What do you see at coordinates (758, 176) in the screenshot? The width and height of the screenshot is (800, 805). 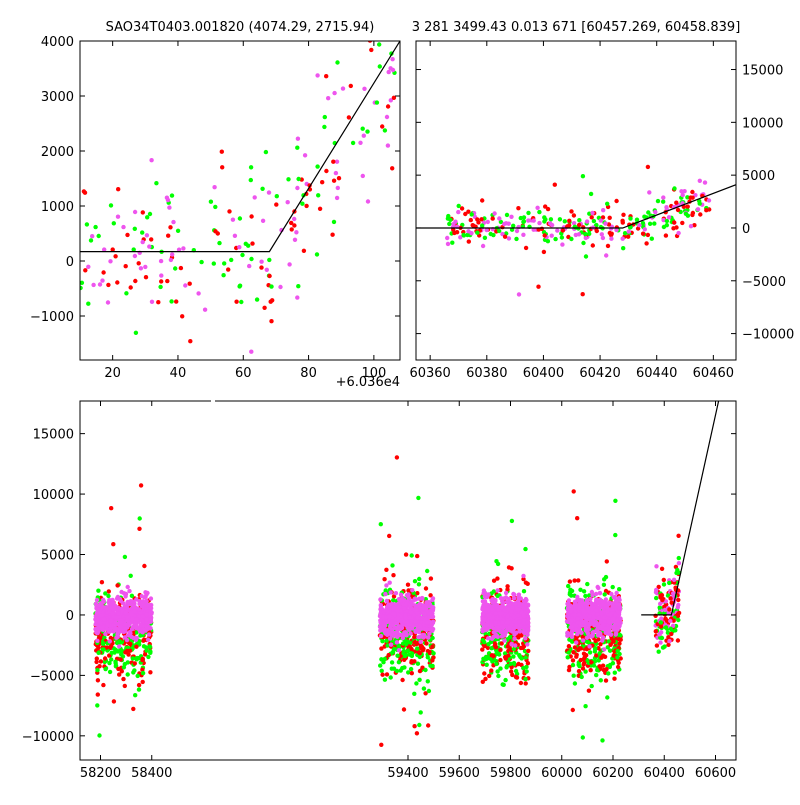 I see `y-tick-label: 5000` at bounding box center [758, 176].